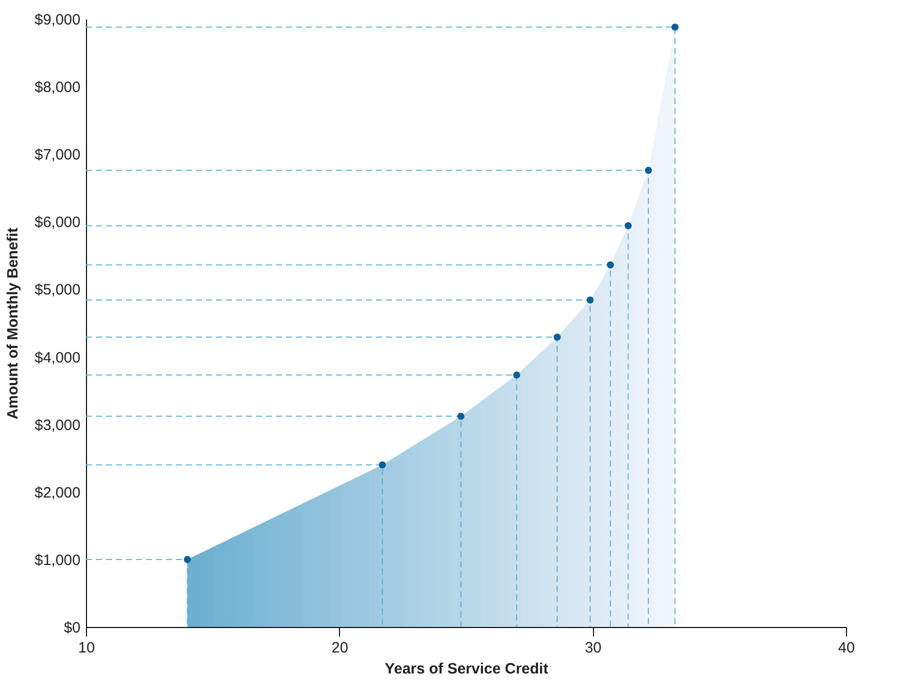 The width and height of the screenshot is (907, 700). What do you see at coordinates (57, 155) in the screenshot?
I see `y-tick-label: $7,000` at bounding box center [57, 155].